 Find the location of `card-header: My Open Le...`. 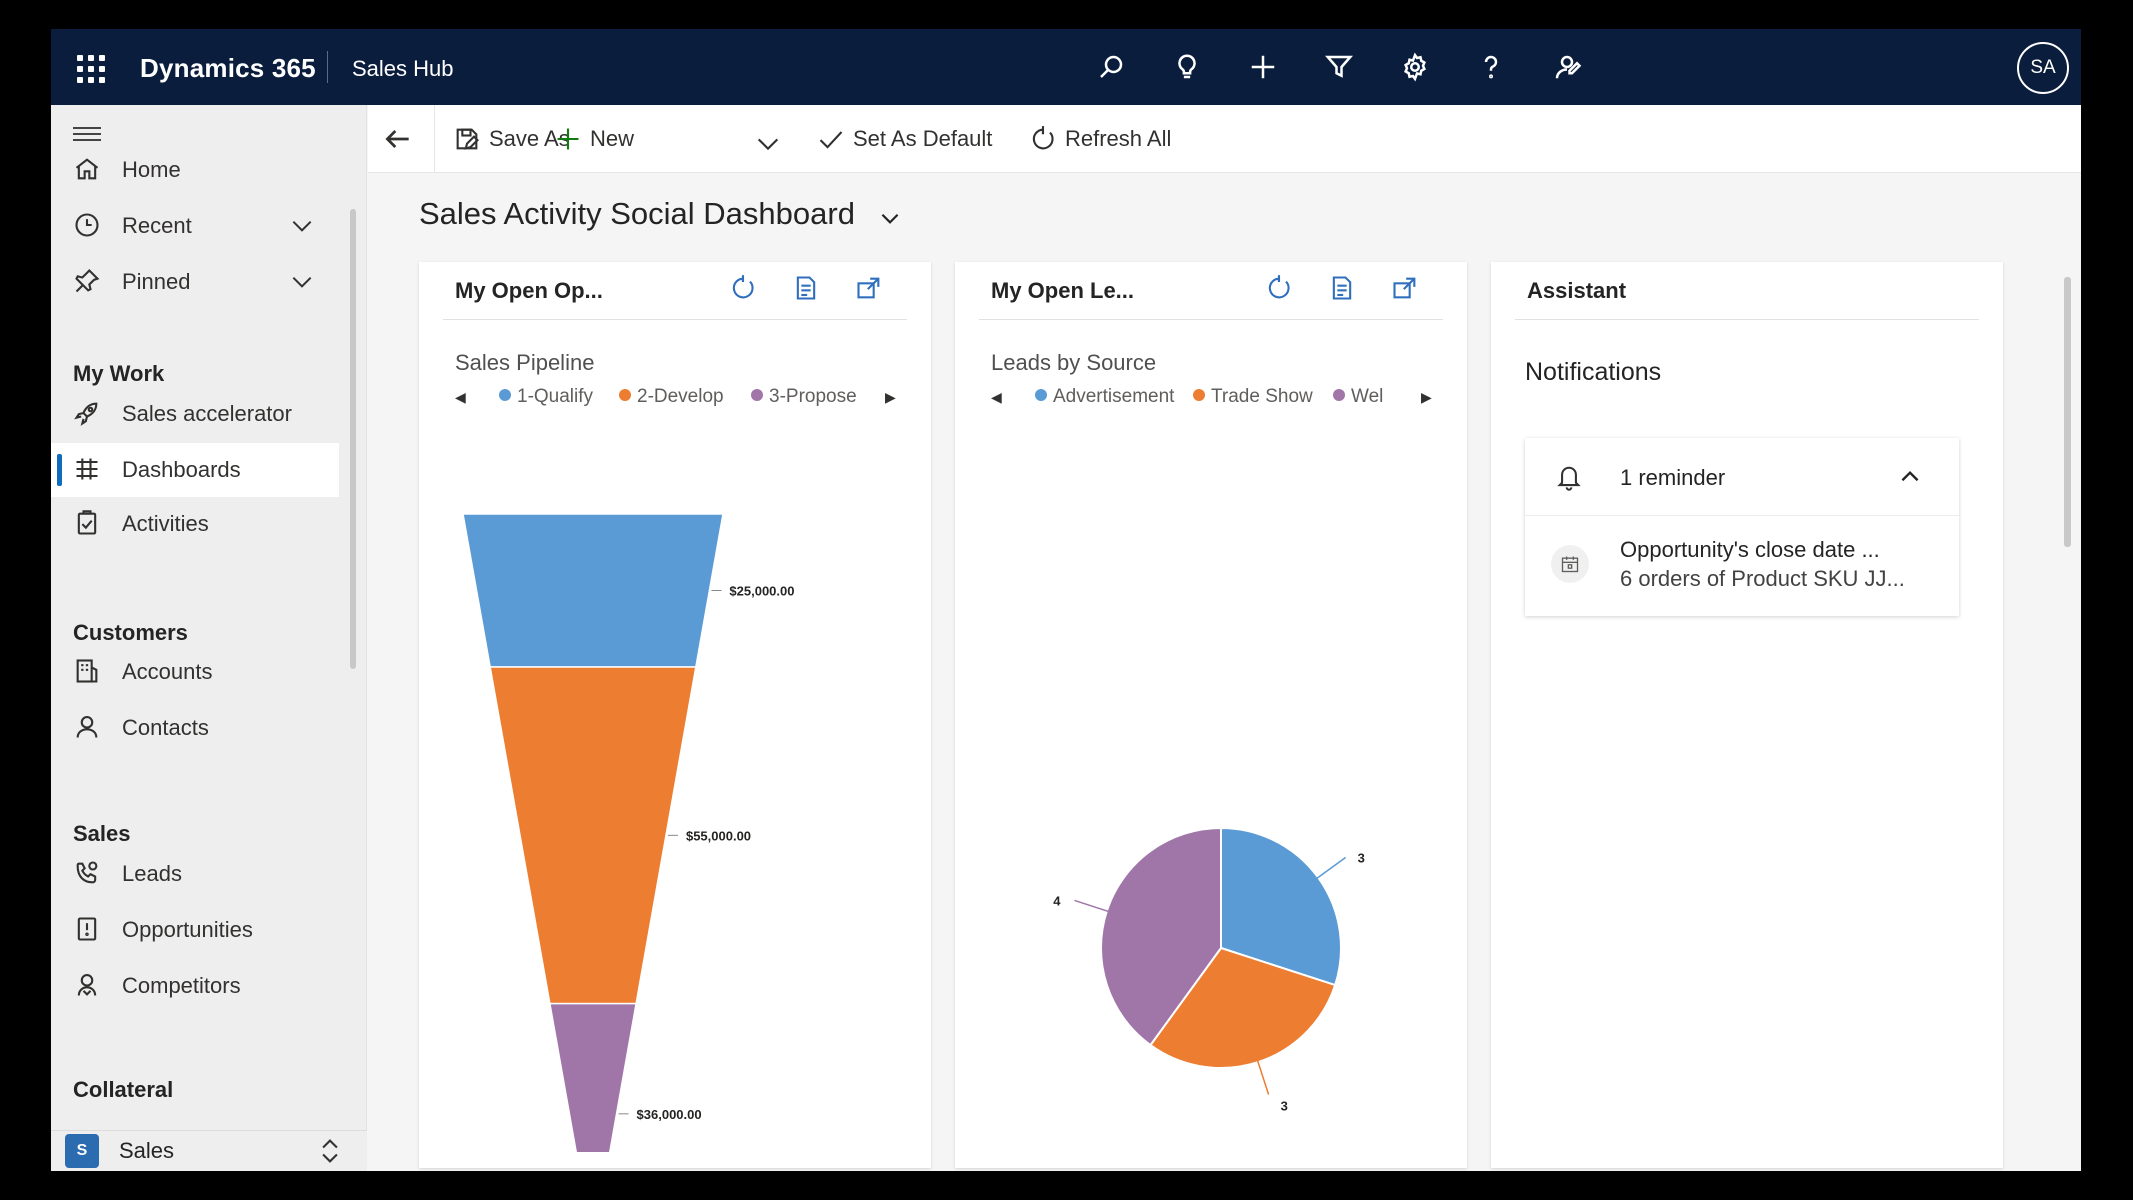

card-header: My Open Le... is located at coordinates (1211, 291).